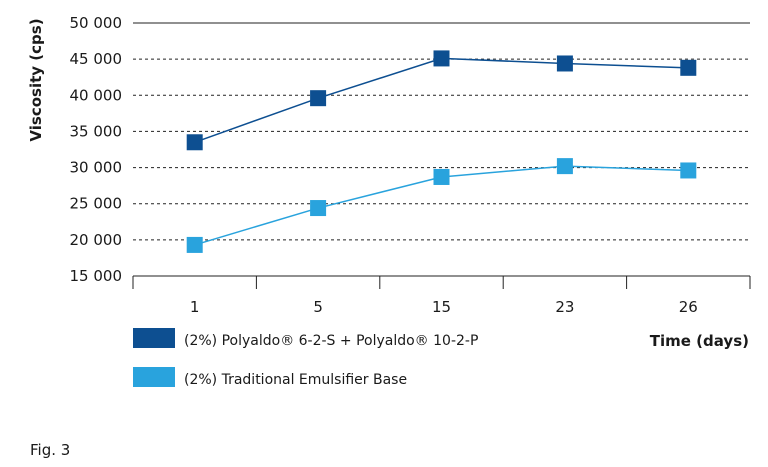 The image size is (768, 467). I want to click on y-axis-label: Viscosity (cps), so click(36, 79).